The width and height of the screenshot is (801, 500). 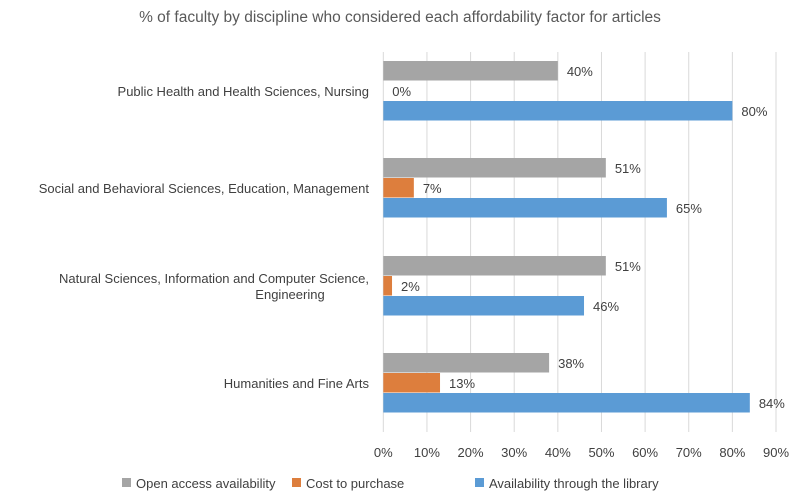 I want to click on category-label: Humanities and Fine Arts, so click(x=297, y=383).